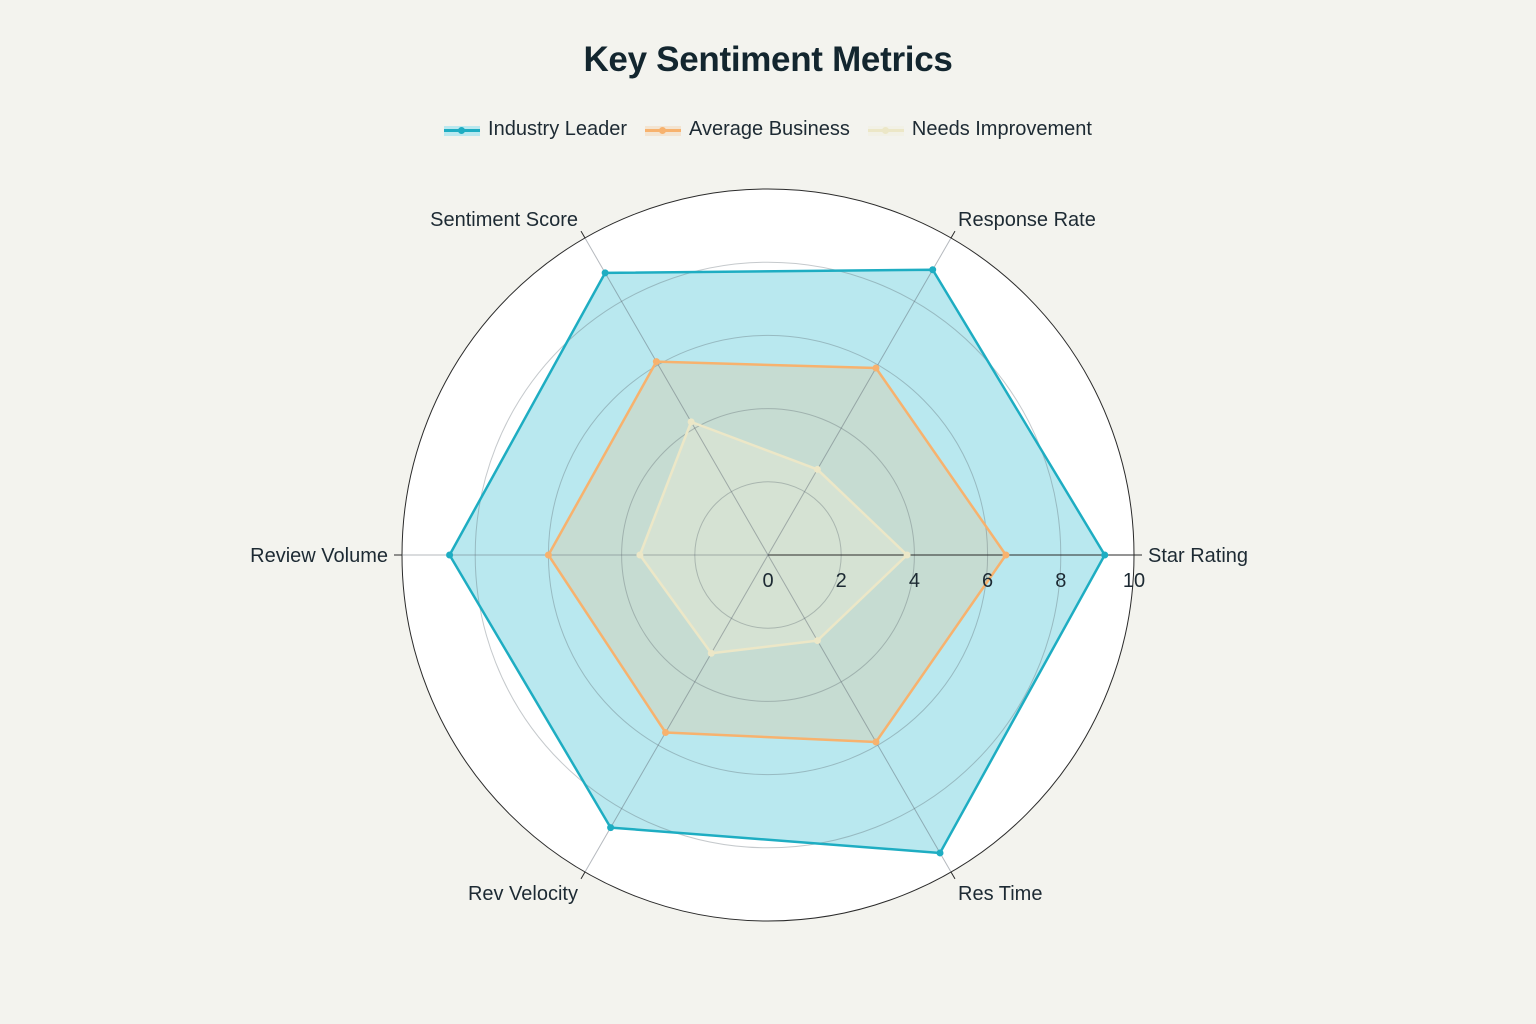 This screenshot has height=1024, width=1536. Describe the element at coordinates (1060, 581) in the screenshot. I see `radial-tick-label-4: 8` at that location.